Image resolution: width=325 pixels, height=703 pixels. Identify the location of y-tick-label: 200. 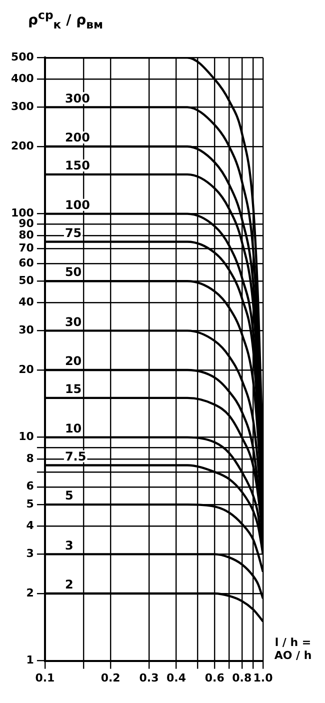
(22, 145).